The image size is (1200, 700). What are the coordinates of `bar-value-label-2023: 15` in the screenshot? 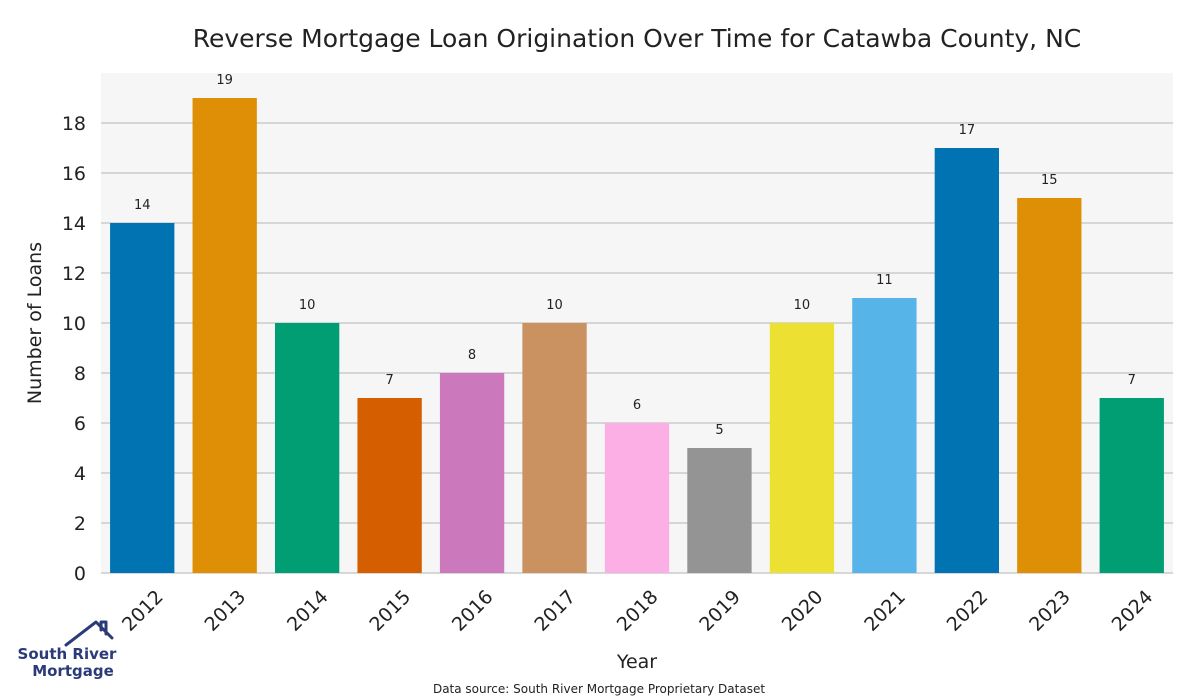 It's located at (1049, 180).